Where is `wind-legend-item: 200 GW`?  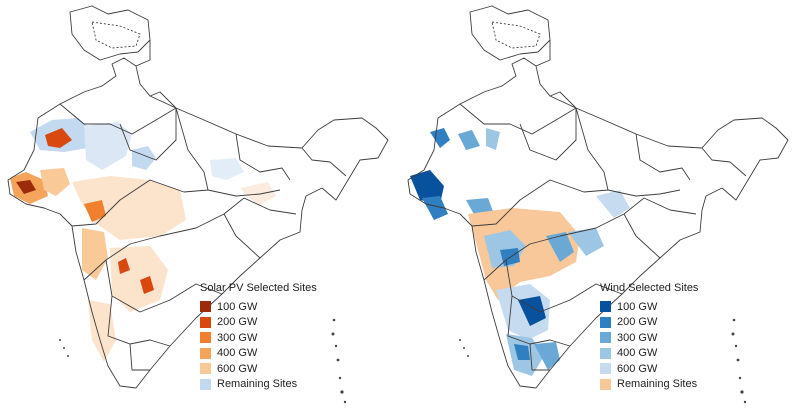
wind-legend-item: 200 GW is located at coordinates (649, 323).